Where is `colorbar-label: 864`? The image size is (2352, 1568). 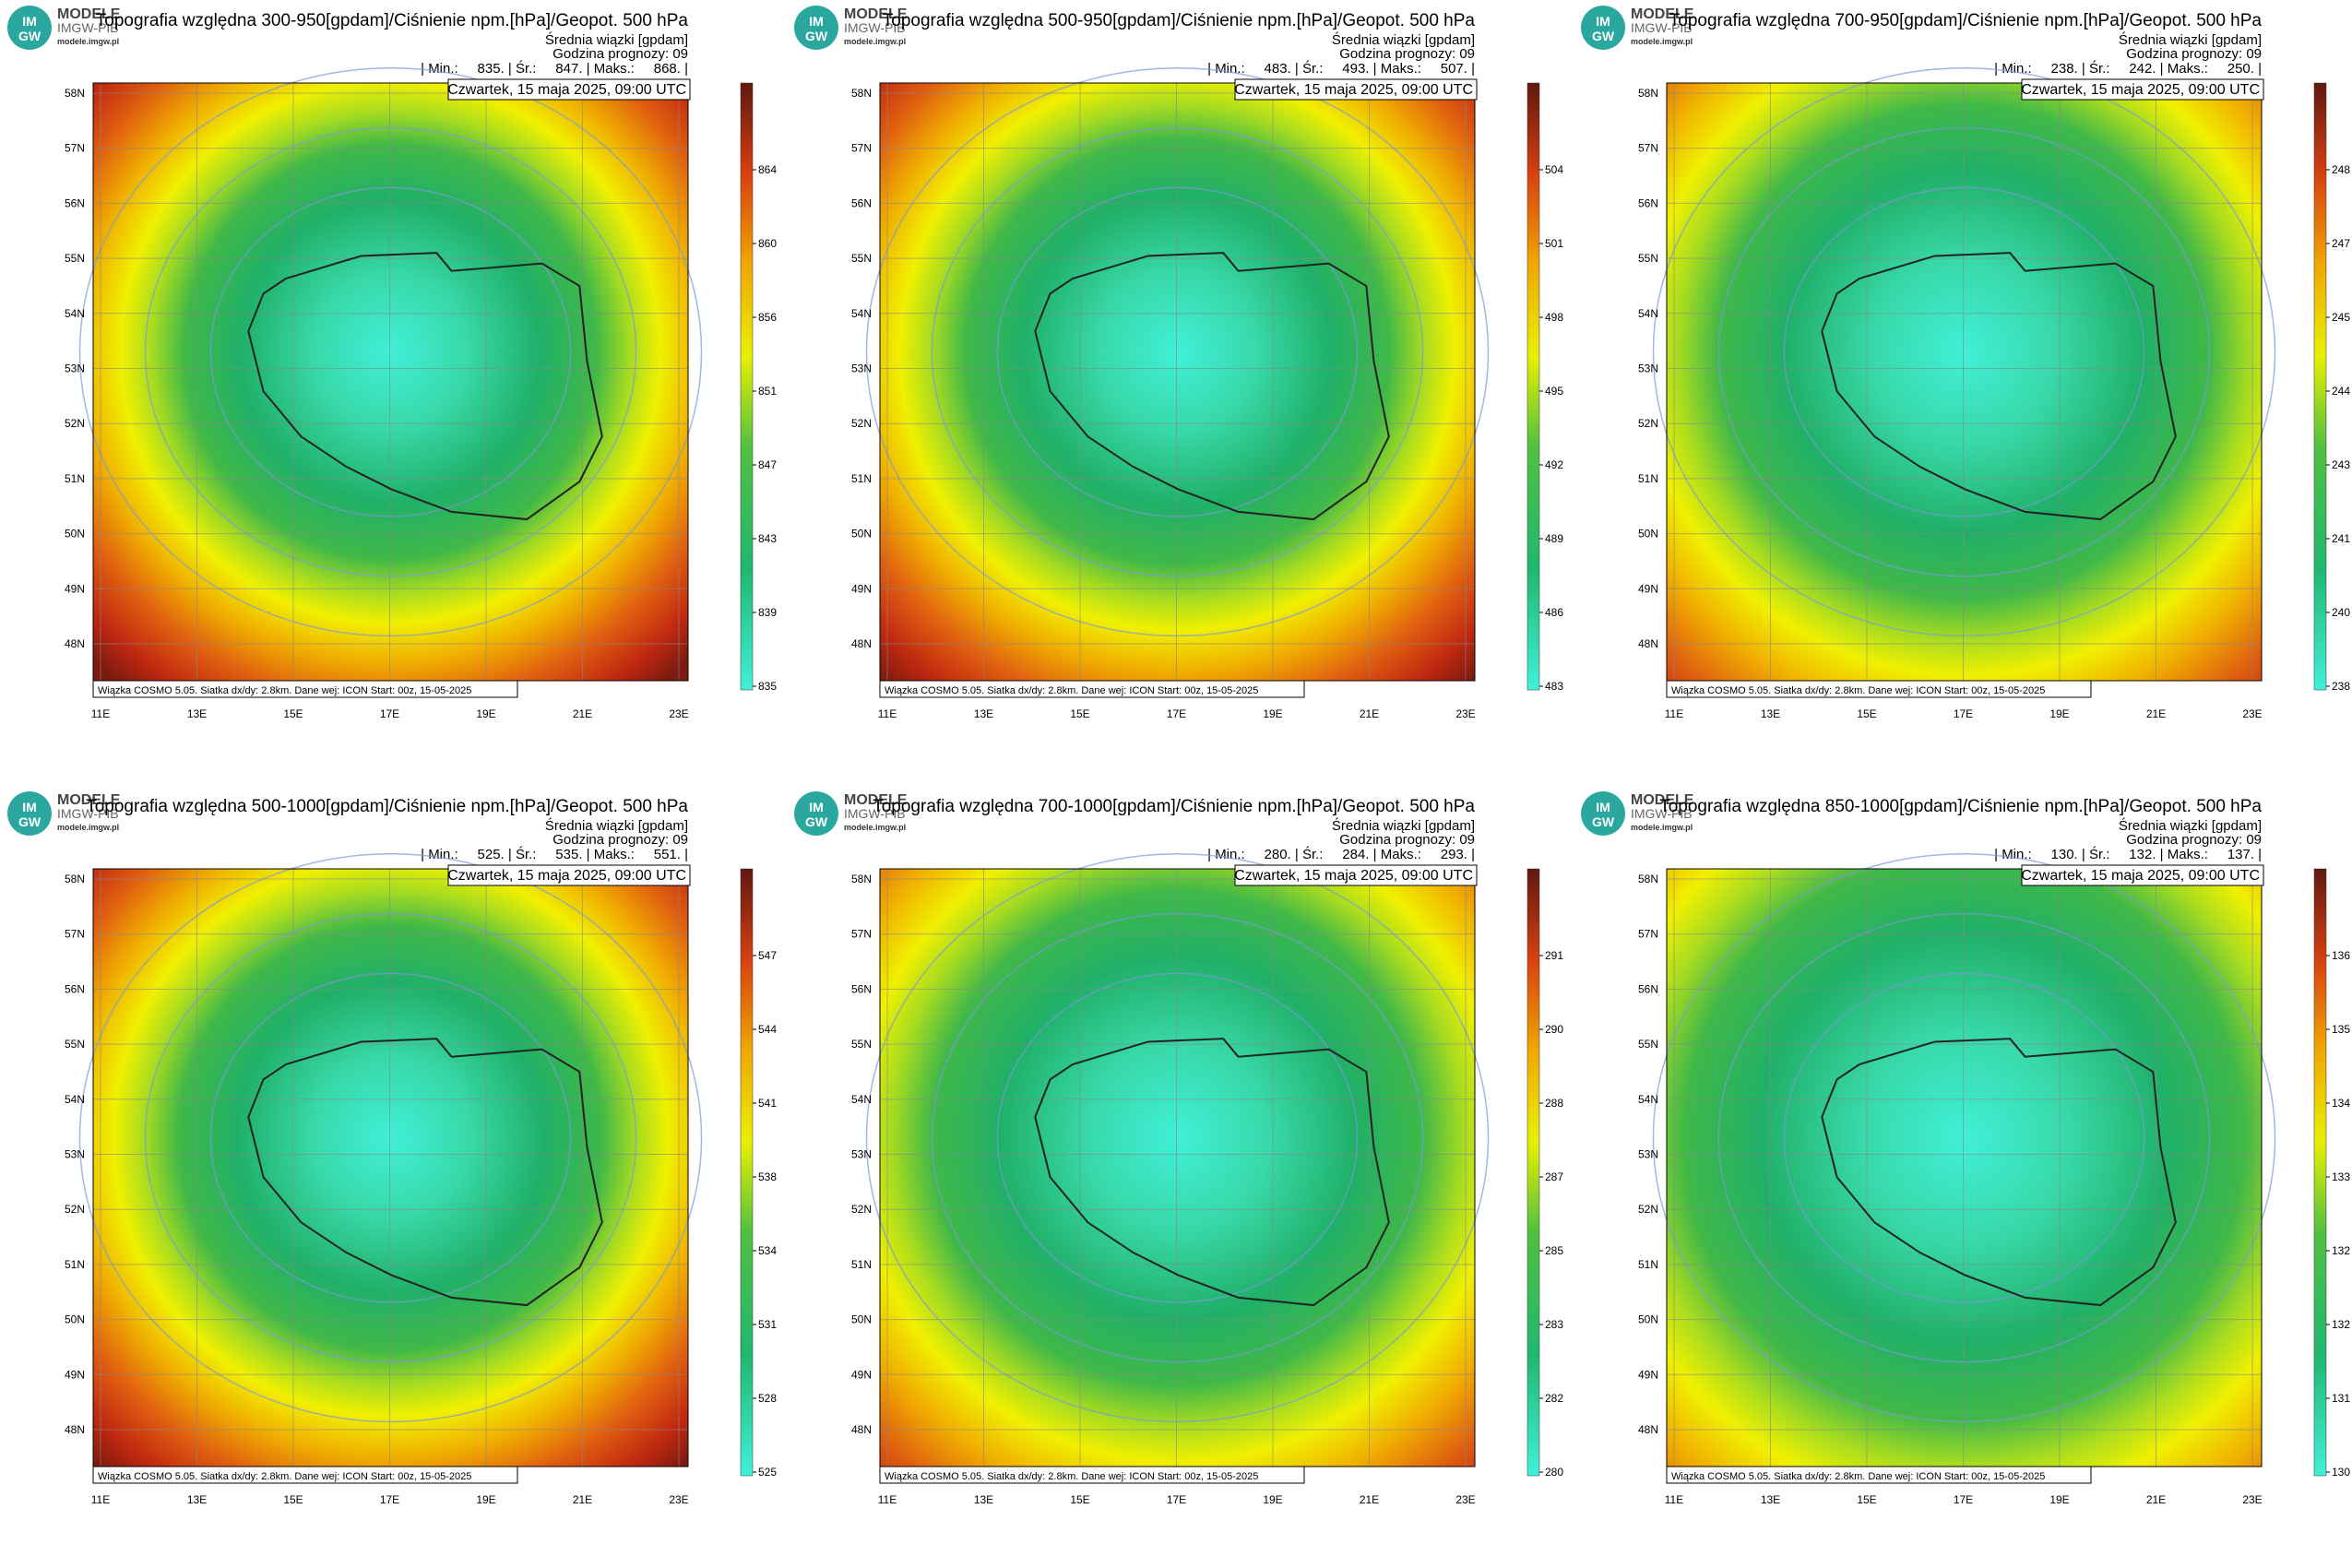 colorbar-label: 864 is located at coordinates (767, 169).